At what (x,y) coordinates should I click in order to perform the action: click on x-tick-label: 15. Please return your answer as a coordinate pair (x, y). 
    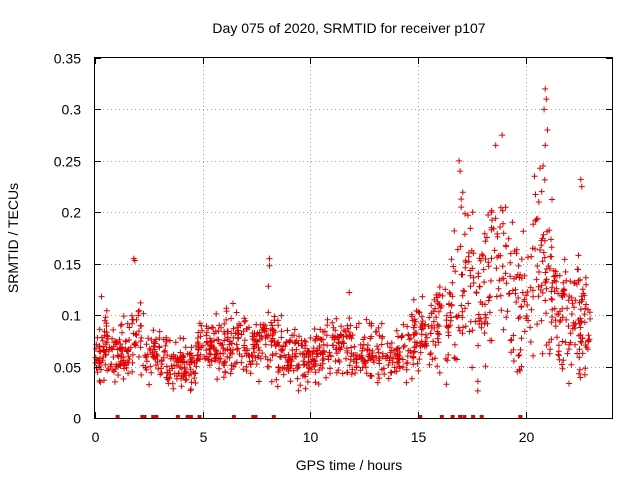
    Looking at the image, I should click on (419, 437).